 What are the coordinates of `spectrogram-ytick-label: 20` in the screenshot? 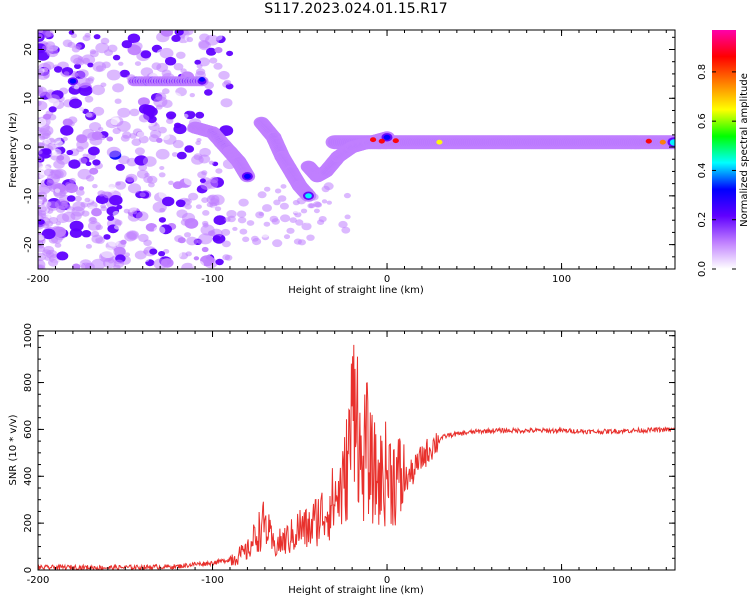 It's located at (28, 49).